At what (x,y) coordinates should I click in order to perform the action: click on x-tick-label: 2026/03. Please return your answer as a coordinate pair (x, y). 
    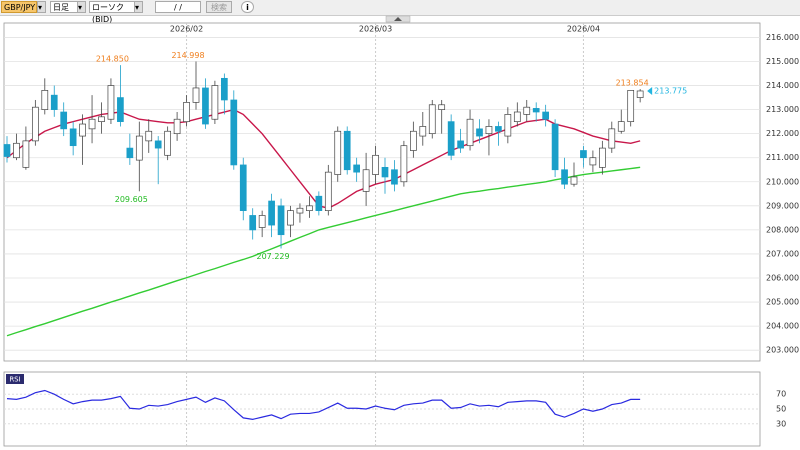
    Looking at the image, I should click on (375, 29).